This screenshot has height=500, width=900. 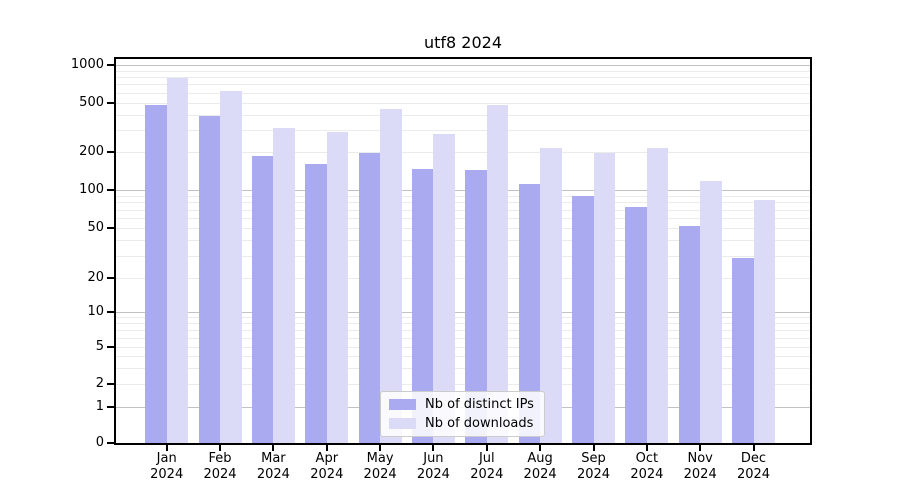 What do you see at coordinates (647, 458) in the screenshot?
I see `x-tick-month-oct: Oct` at bounding box center [647, 458].